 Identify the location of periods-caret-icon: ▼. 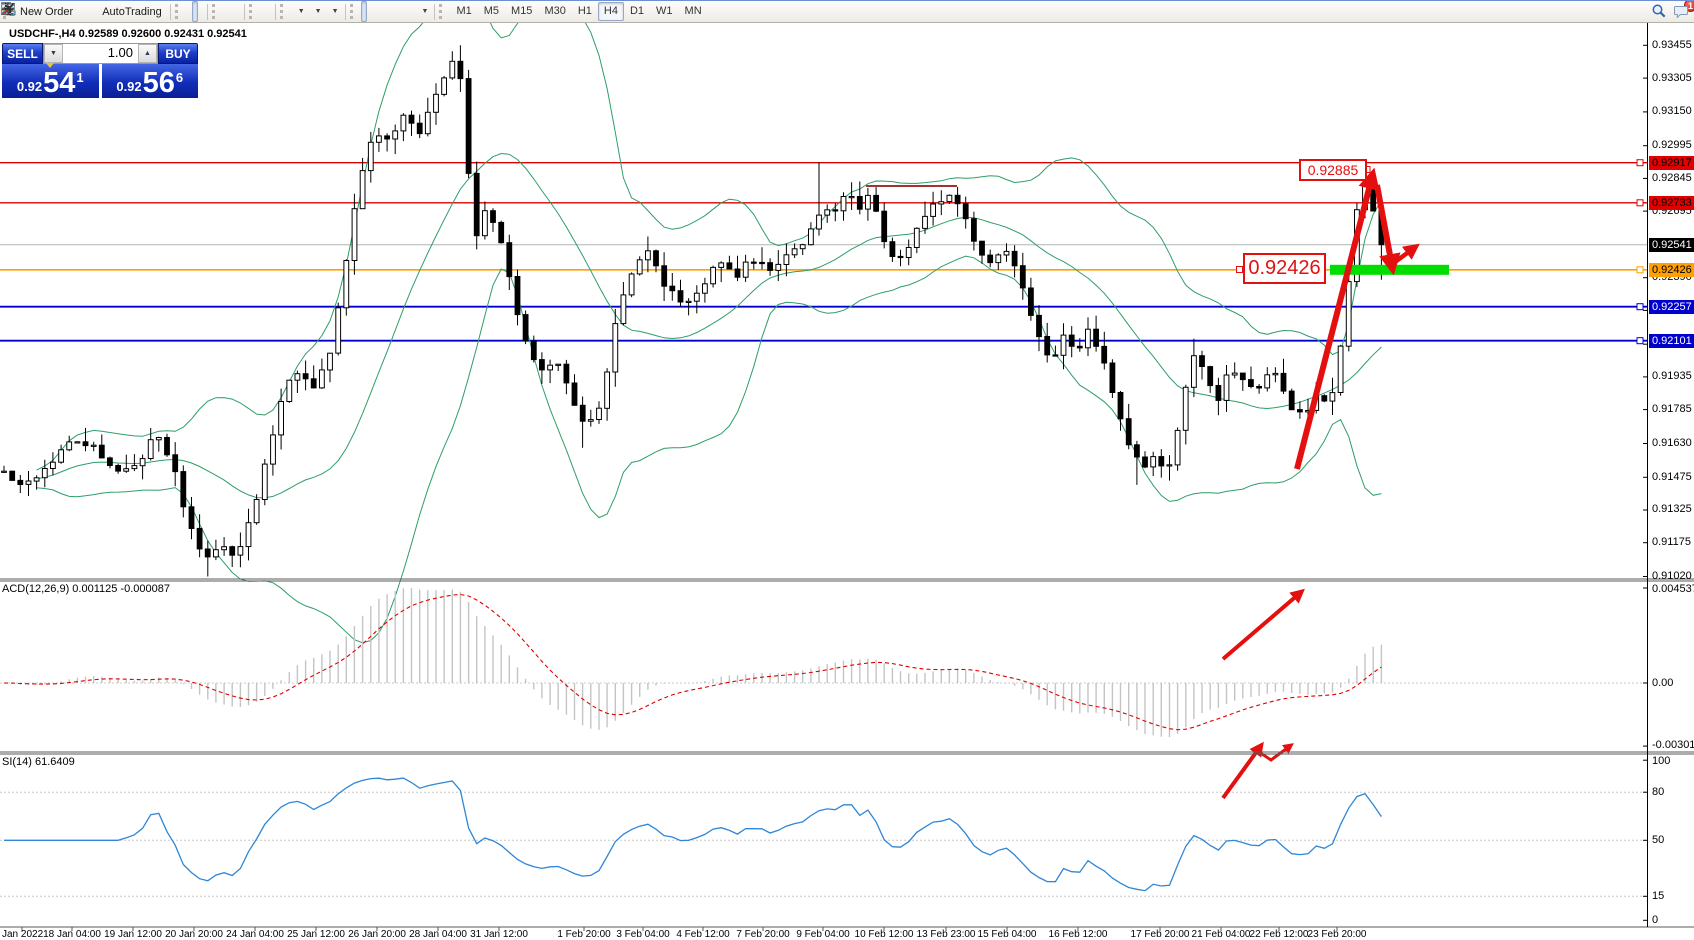
(318, 11).